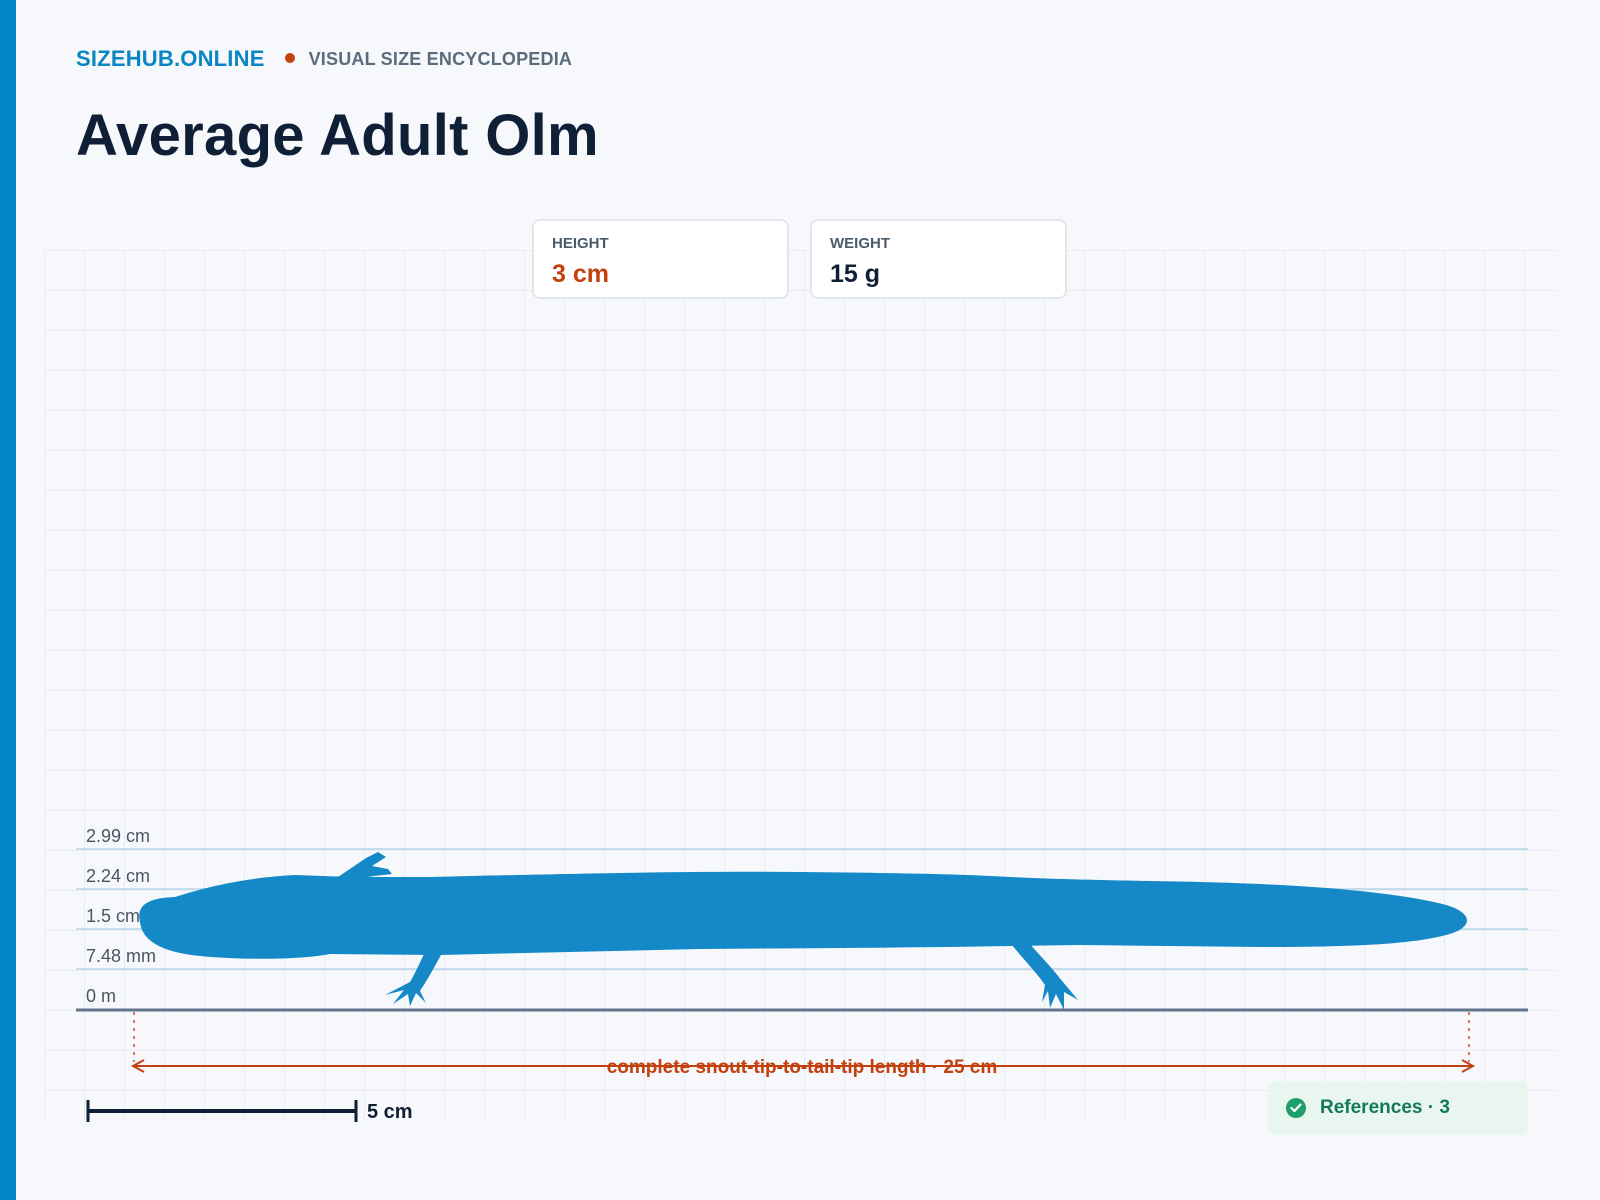  I want to click on weight-label: WEIGHT, so click(860, 243).